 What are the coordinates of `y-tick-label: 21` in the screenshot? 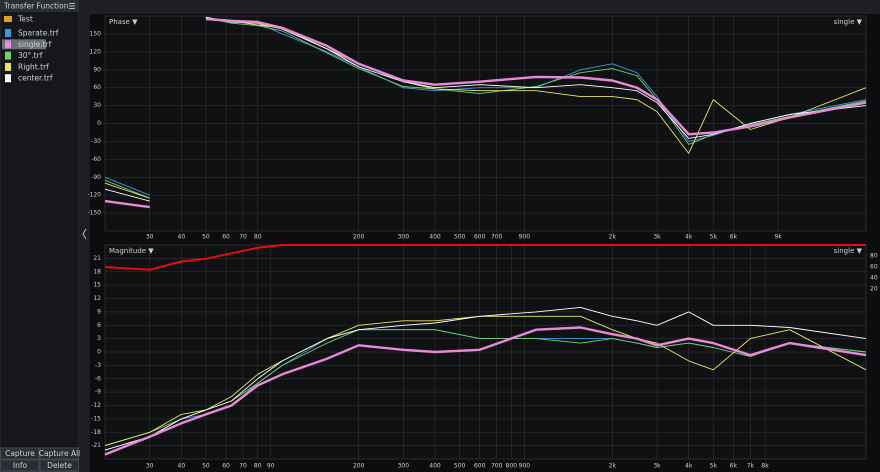 It's located at (97, 258).